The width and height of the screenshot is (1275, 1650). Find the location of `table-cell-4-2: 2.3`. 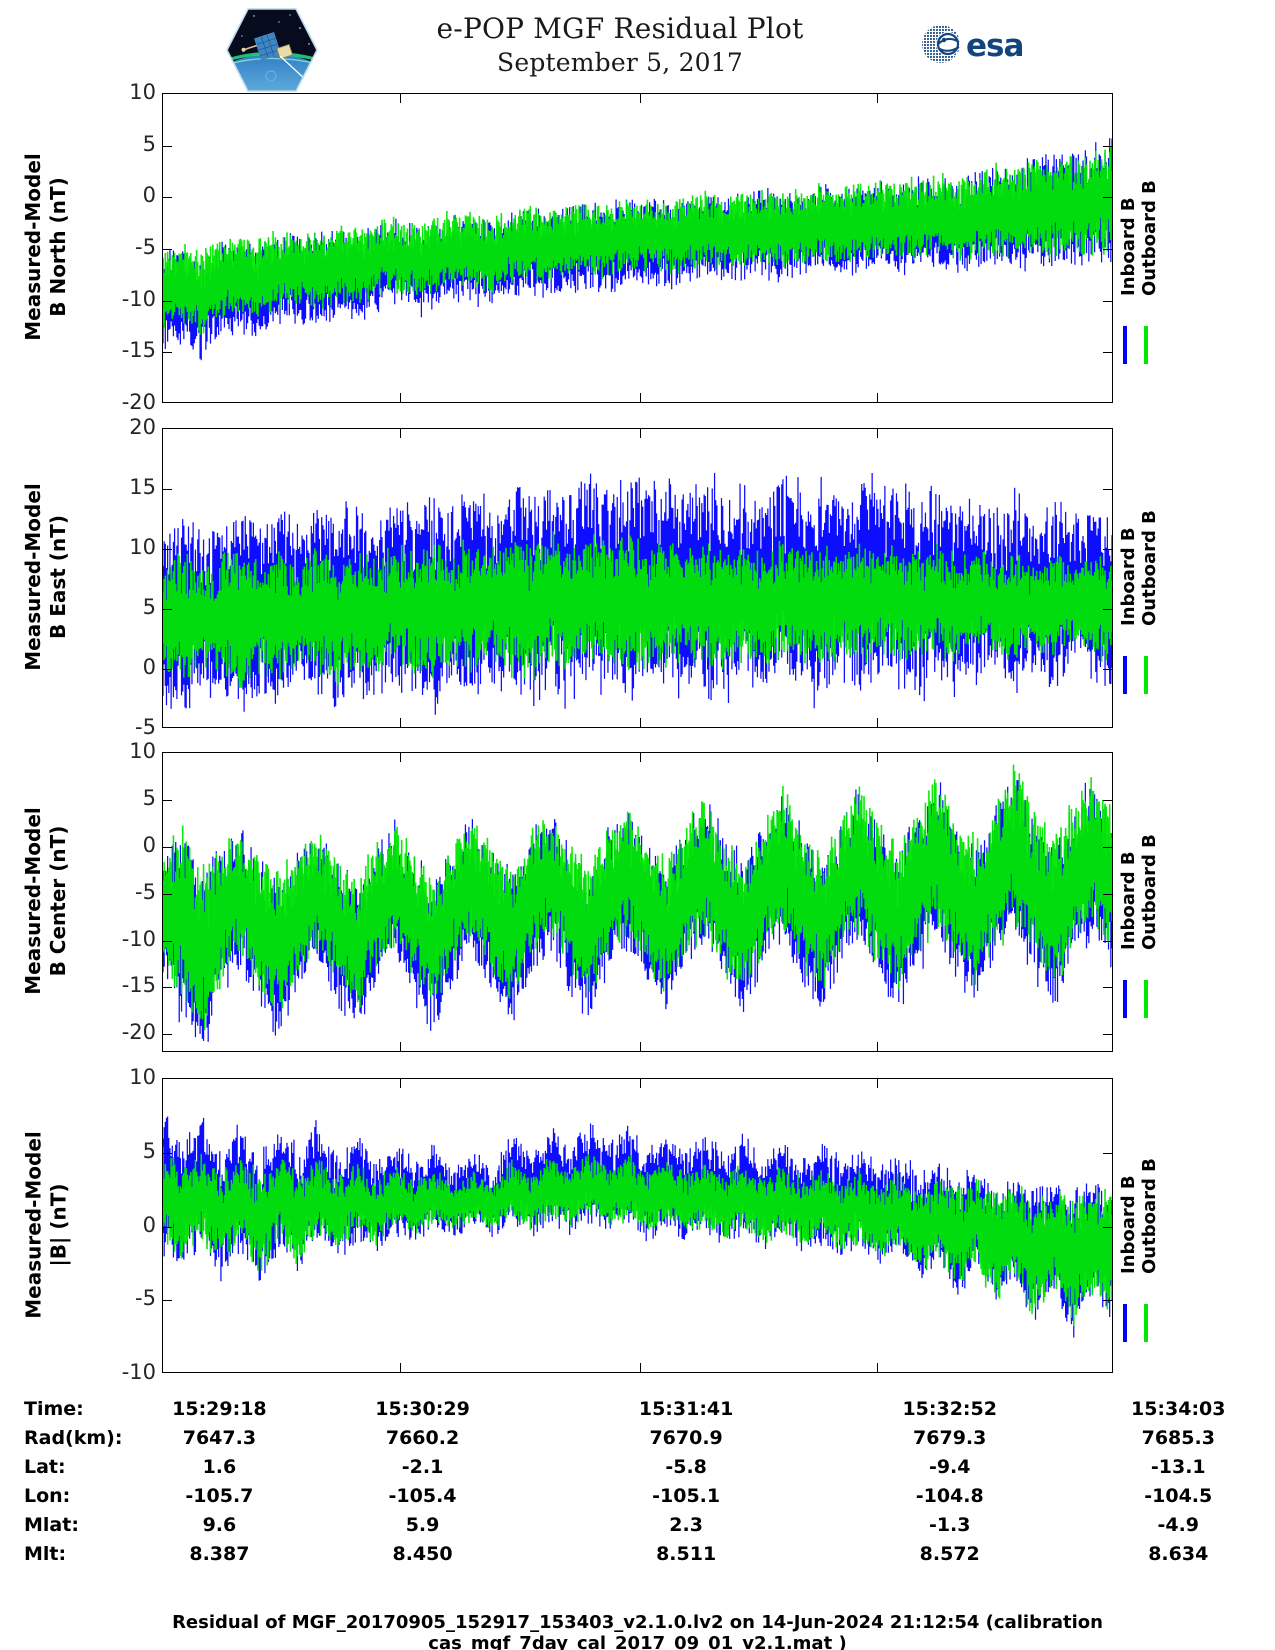

table-cell-4-2: 2.3 is located at coordinates (686, 1524).